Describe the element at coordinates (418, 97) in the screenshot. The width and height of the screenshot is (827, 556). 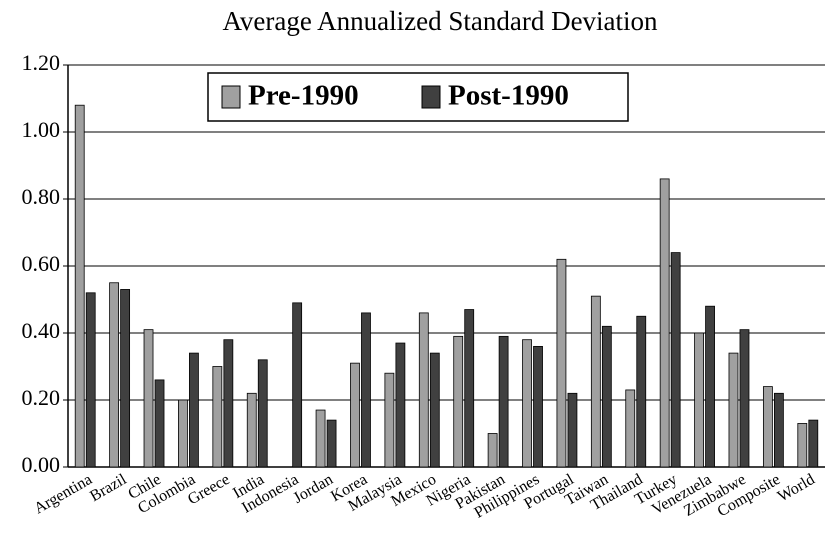
I see `legend-box` at that location.